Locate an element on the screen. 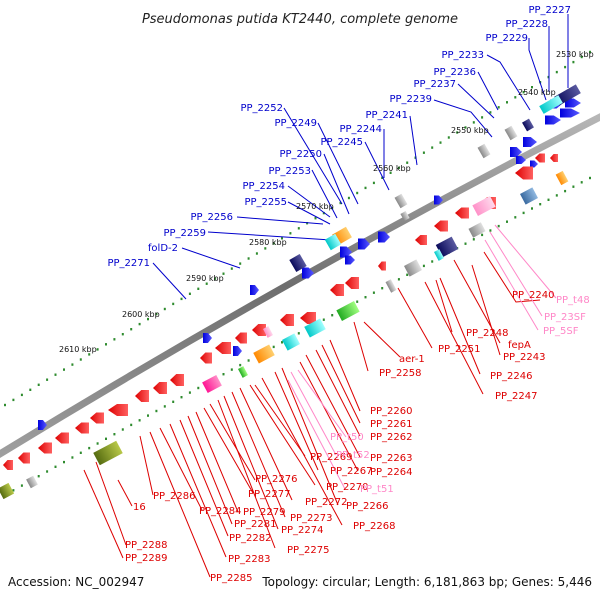 The width and height of the screenshot is (600, 600). reverse-gene-label: PP_2282 is located at coordinates (250, 538).